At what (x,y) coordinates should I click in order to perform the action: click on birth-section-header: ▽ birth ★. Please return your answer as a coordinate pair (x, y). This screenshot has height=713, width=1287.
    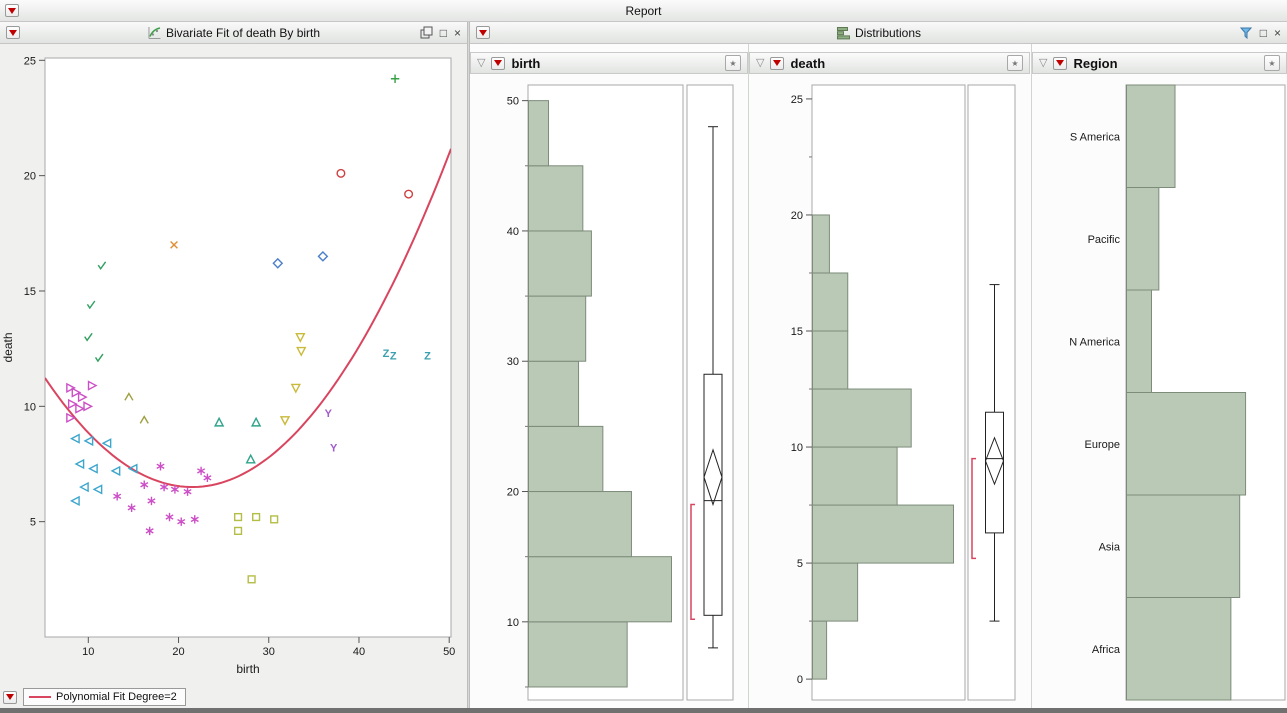
    Looking at the image, I should click on (609, 63).